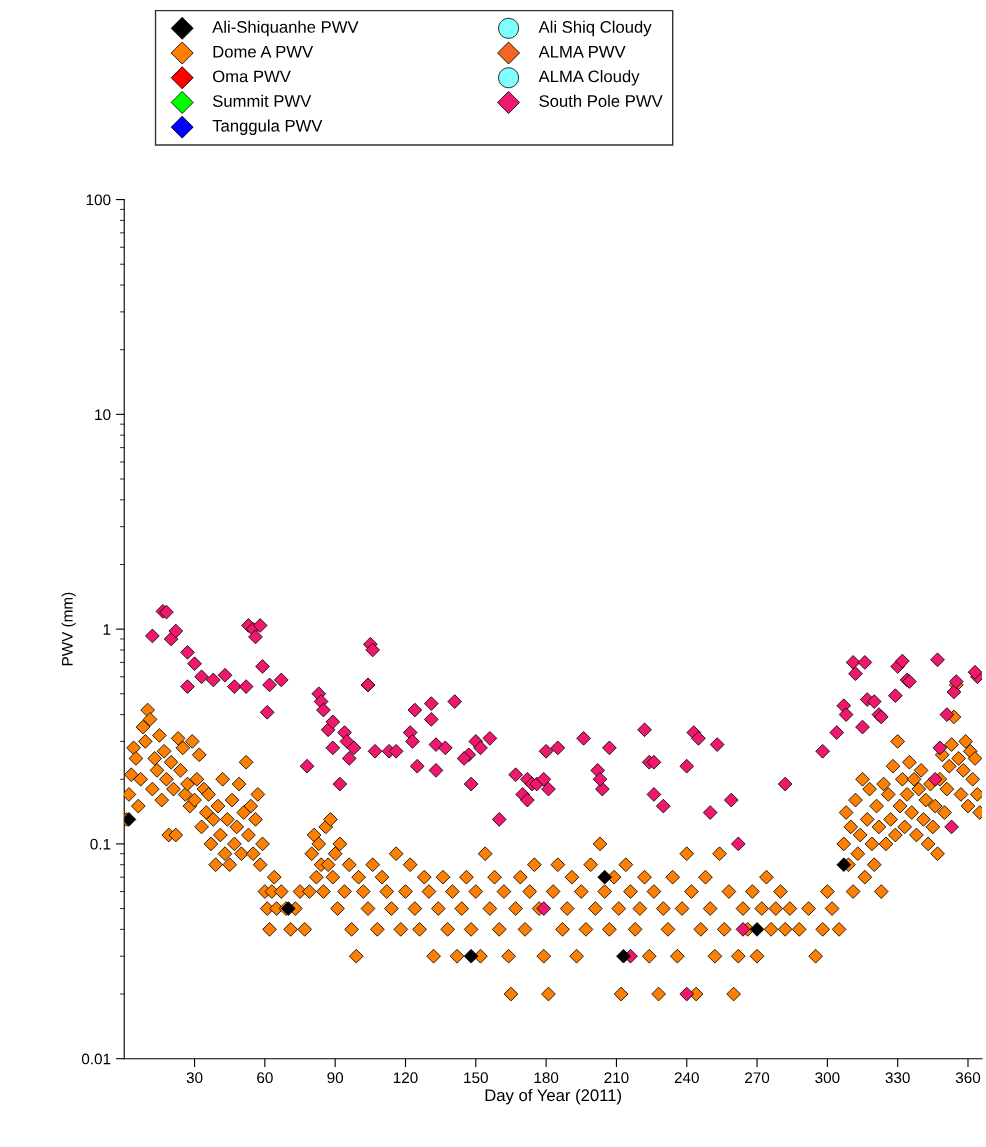 This screenshot has width=986, height=1147. Describe the element at coordinates (103, 415) in the screenshot. I see `y-tick-label: 10` at that location.